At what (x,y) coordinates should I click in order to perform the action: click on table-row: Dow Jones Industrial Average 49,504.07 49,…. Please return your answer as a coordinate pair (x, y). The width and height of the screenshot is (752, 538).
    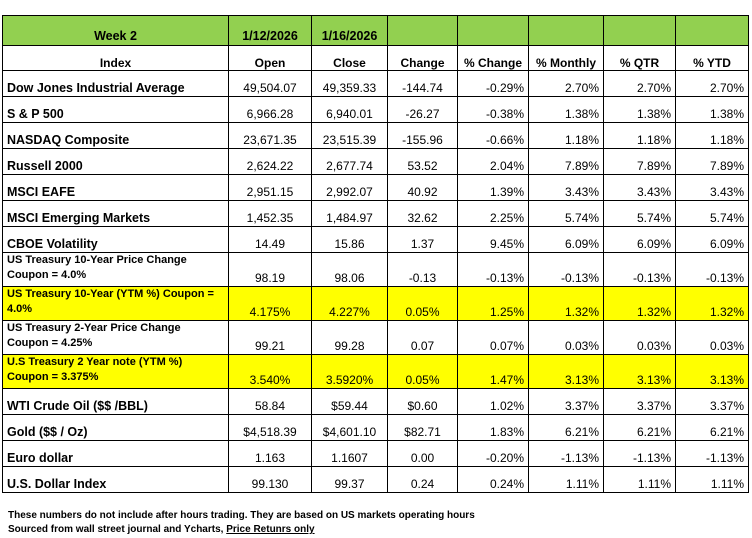
    Looking at the image, I should click on (375, 83).